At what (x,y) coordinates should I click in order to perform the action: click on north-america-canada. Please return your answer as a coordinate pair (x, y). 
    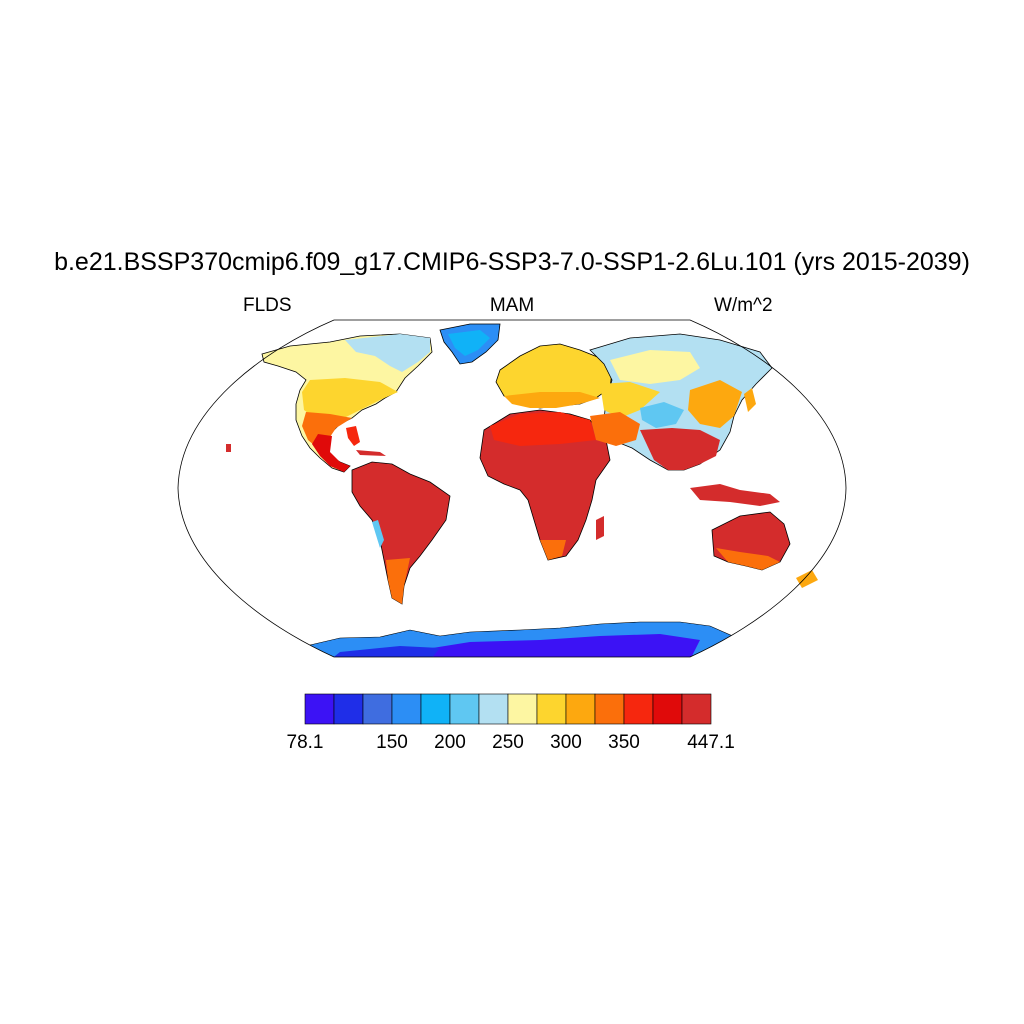
    Looking at the image, I should click on (387, 353).